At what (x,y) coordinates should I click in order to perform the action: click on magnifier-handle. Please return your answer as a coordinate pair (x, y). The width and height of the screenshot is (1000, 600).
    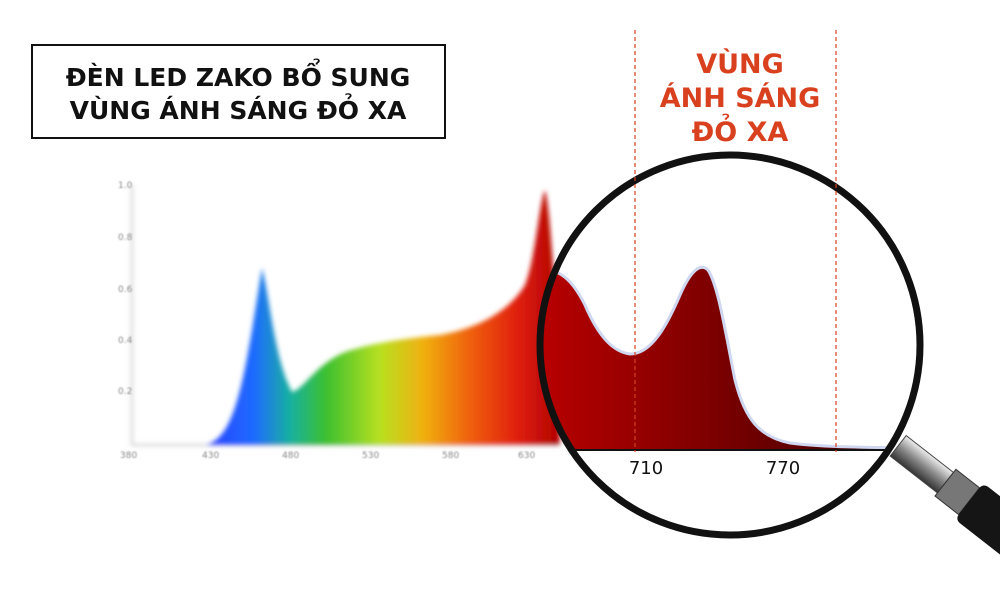
    Looking at the image, I should click on (944, 503).